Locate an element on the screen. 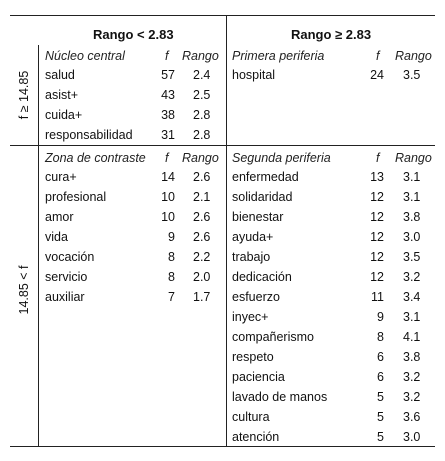 The image size is (445, 461). term-rango: 3.6 is located at coordinates (412, 417).